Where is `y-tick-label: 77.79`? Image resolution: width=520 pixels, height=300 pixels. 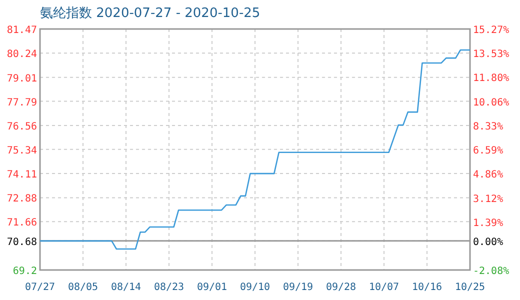
y-tick-label: 77.79 is located at coordinates (21, 102).